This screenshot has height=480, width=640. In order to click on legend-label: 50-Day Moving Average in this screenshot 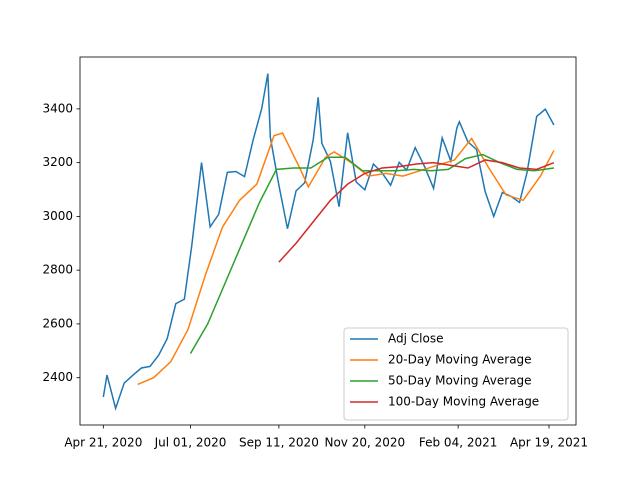, I will do `click(460, 381)`.